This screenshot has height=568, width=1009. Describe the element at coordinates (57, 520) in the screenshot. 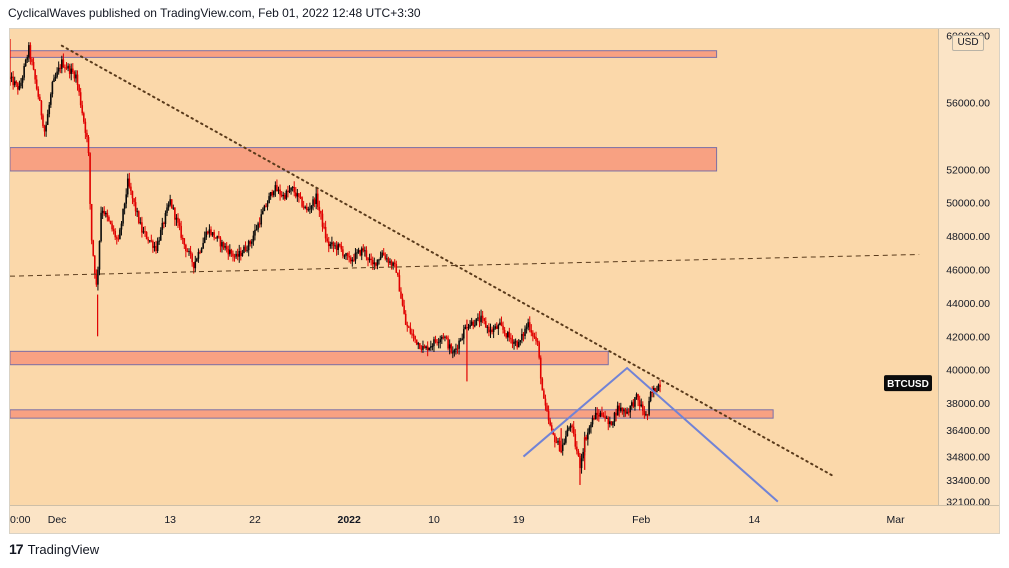

I see `time-tick-label: Dec` at that location.